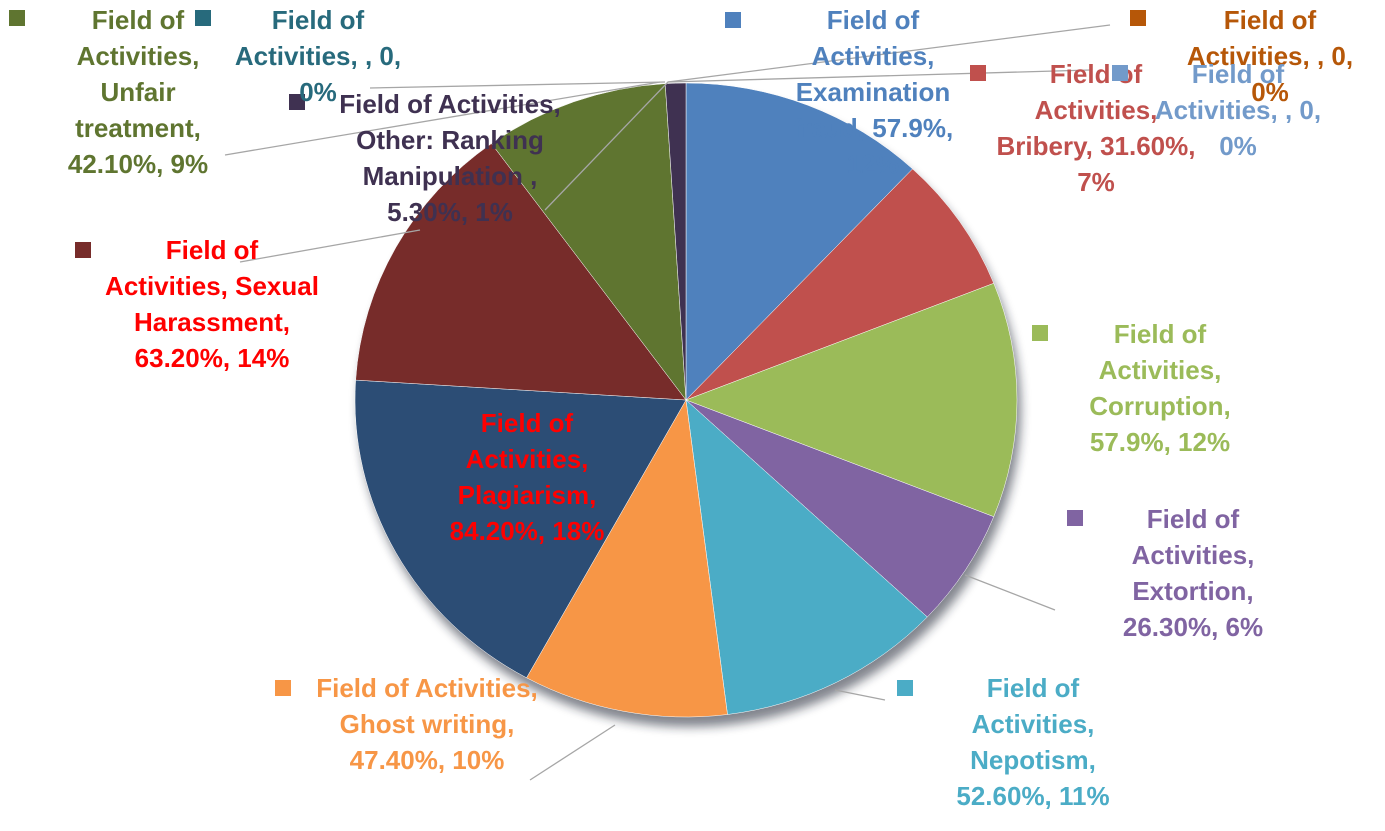 The height and width of the screenshot is (831, 1385). What do you see at coordinates (450, 176) in the screenshot?
I see `label-line: Manipulation ,` at bounding box center [450, 176].